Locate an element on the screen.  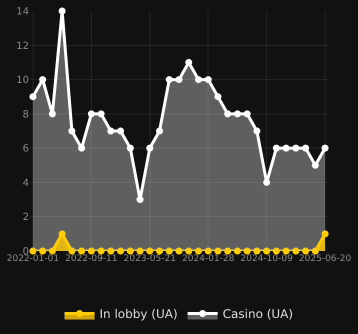
y-tick-label: 2 is located at coordinates (25, 218).